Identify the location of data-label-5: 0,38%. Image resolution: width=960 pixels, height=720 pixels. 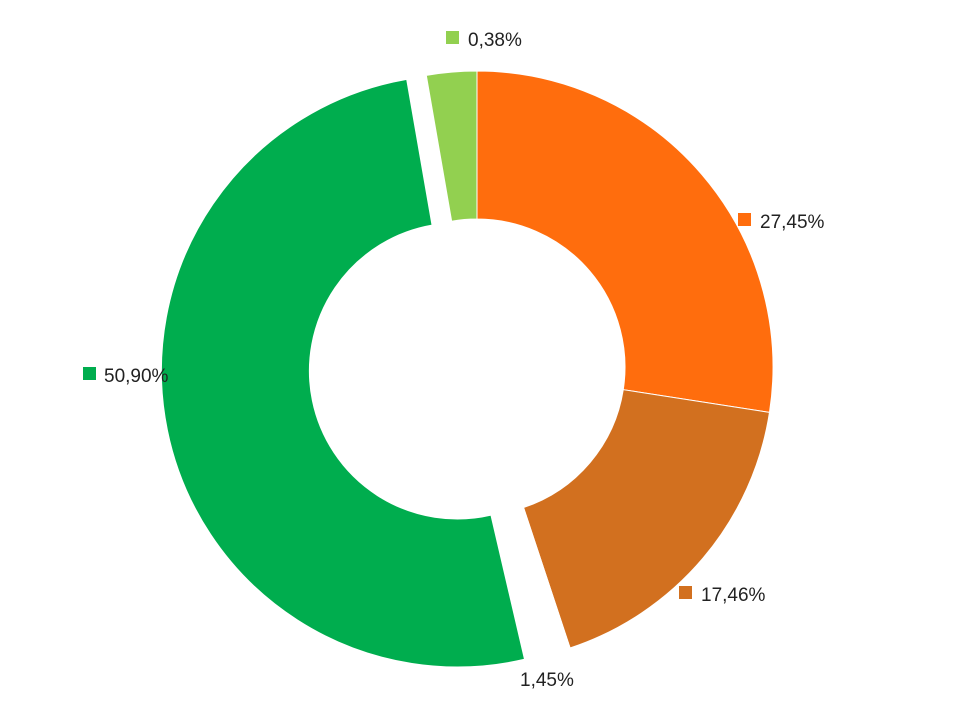
(495, 40).